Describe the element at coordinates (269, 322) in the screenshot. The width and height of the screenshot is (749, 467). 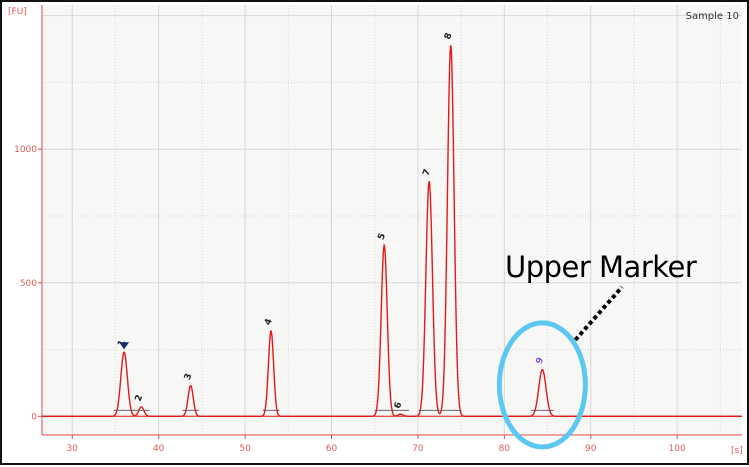
I see `peak-label: 4` at that location.